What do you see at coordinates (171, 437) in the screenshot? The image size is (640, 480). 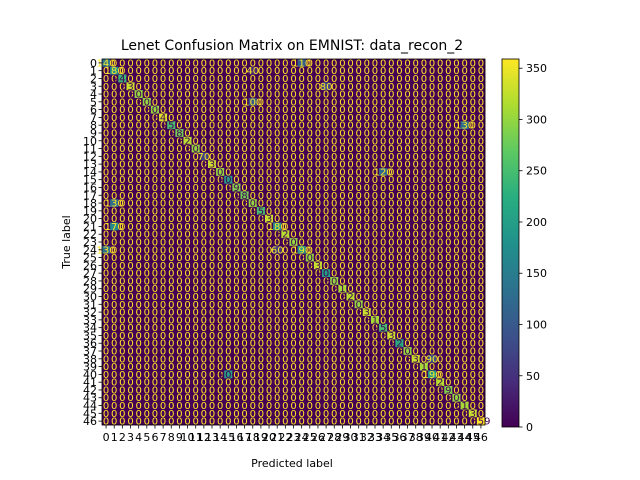 I see `x-tick-label: 8` at bounding box center [171, 437].